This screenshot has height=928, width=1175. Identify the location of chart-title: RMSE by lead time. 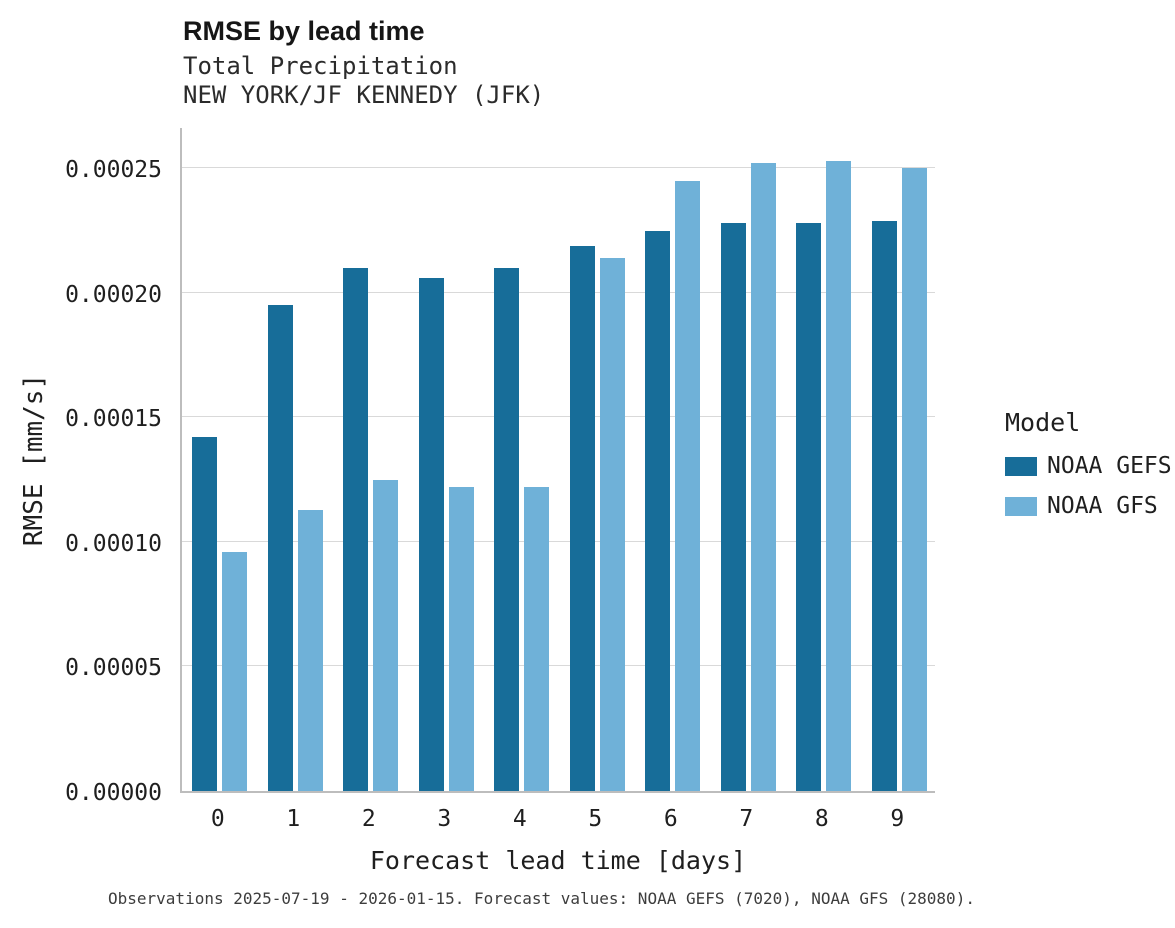
(304, 31).